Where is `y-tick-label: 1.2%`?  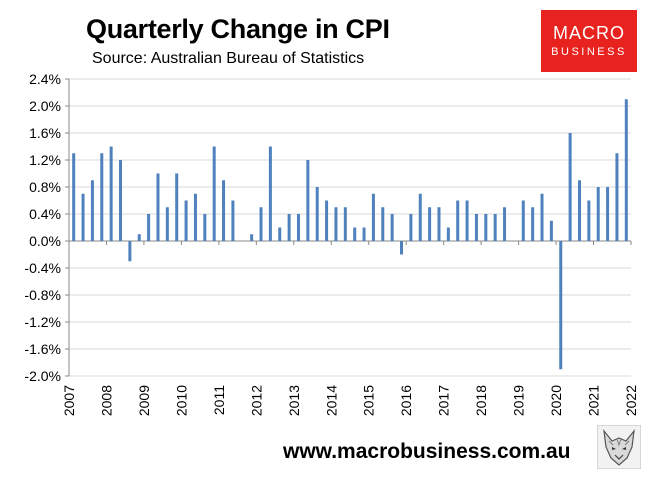
y-tick-label: 1.2% is located at coordinates (45, 160).